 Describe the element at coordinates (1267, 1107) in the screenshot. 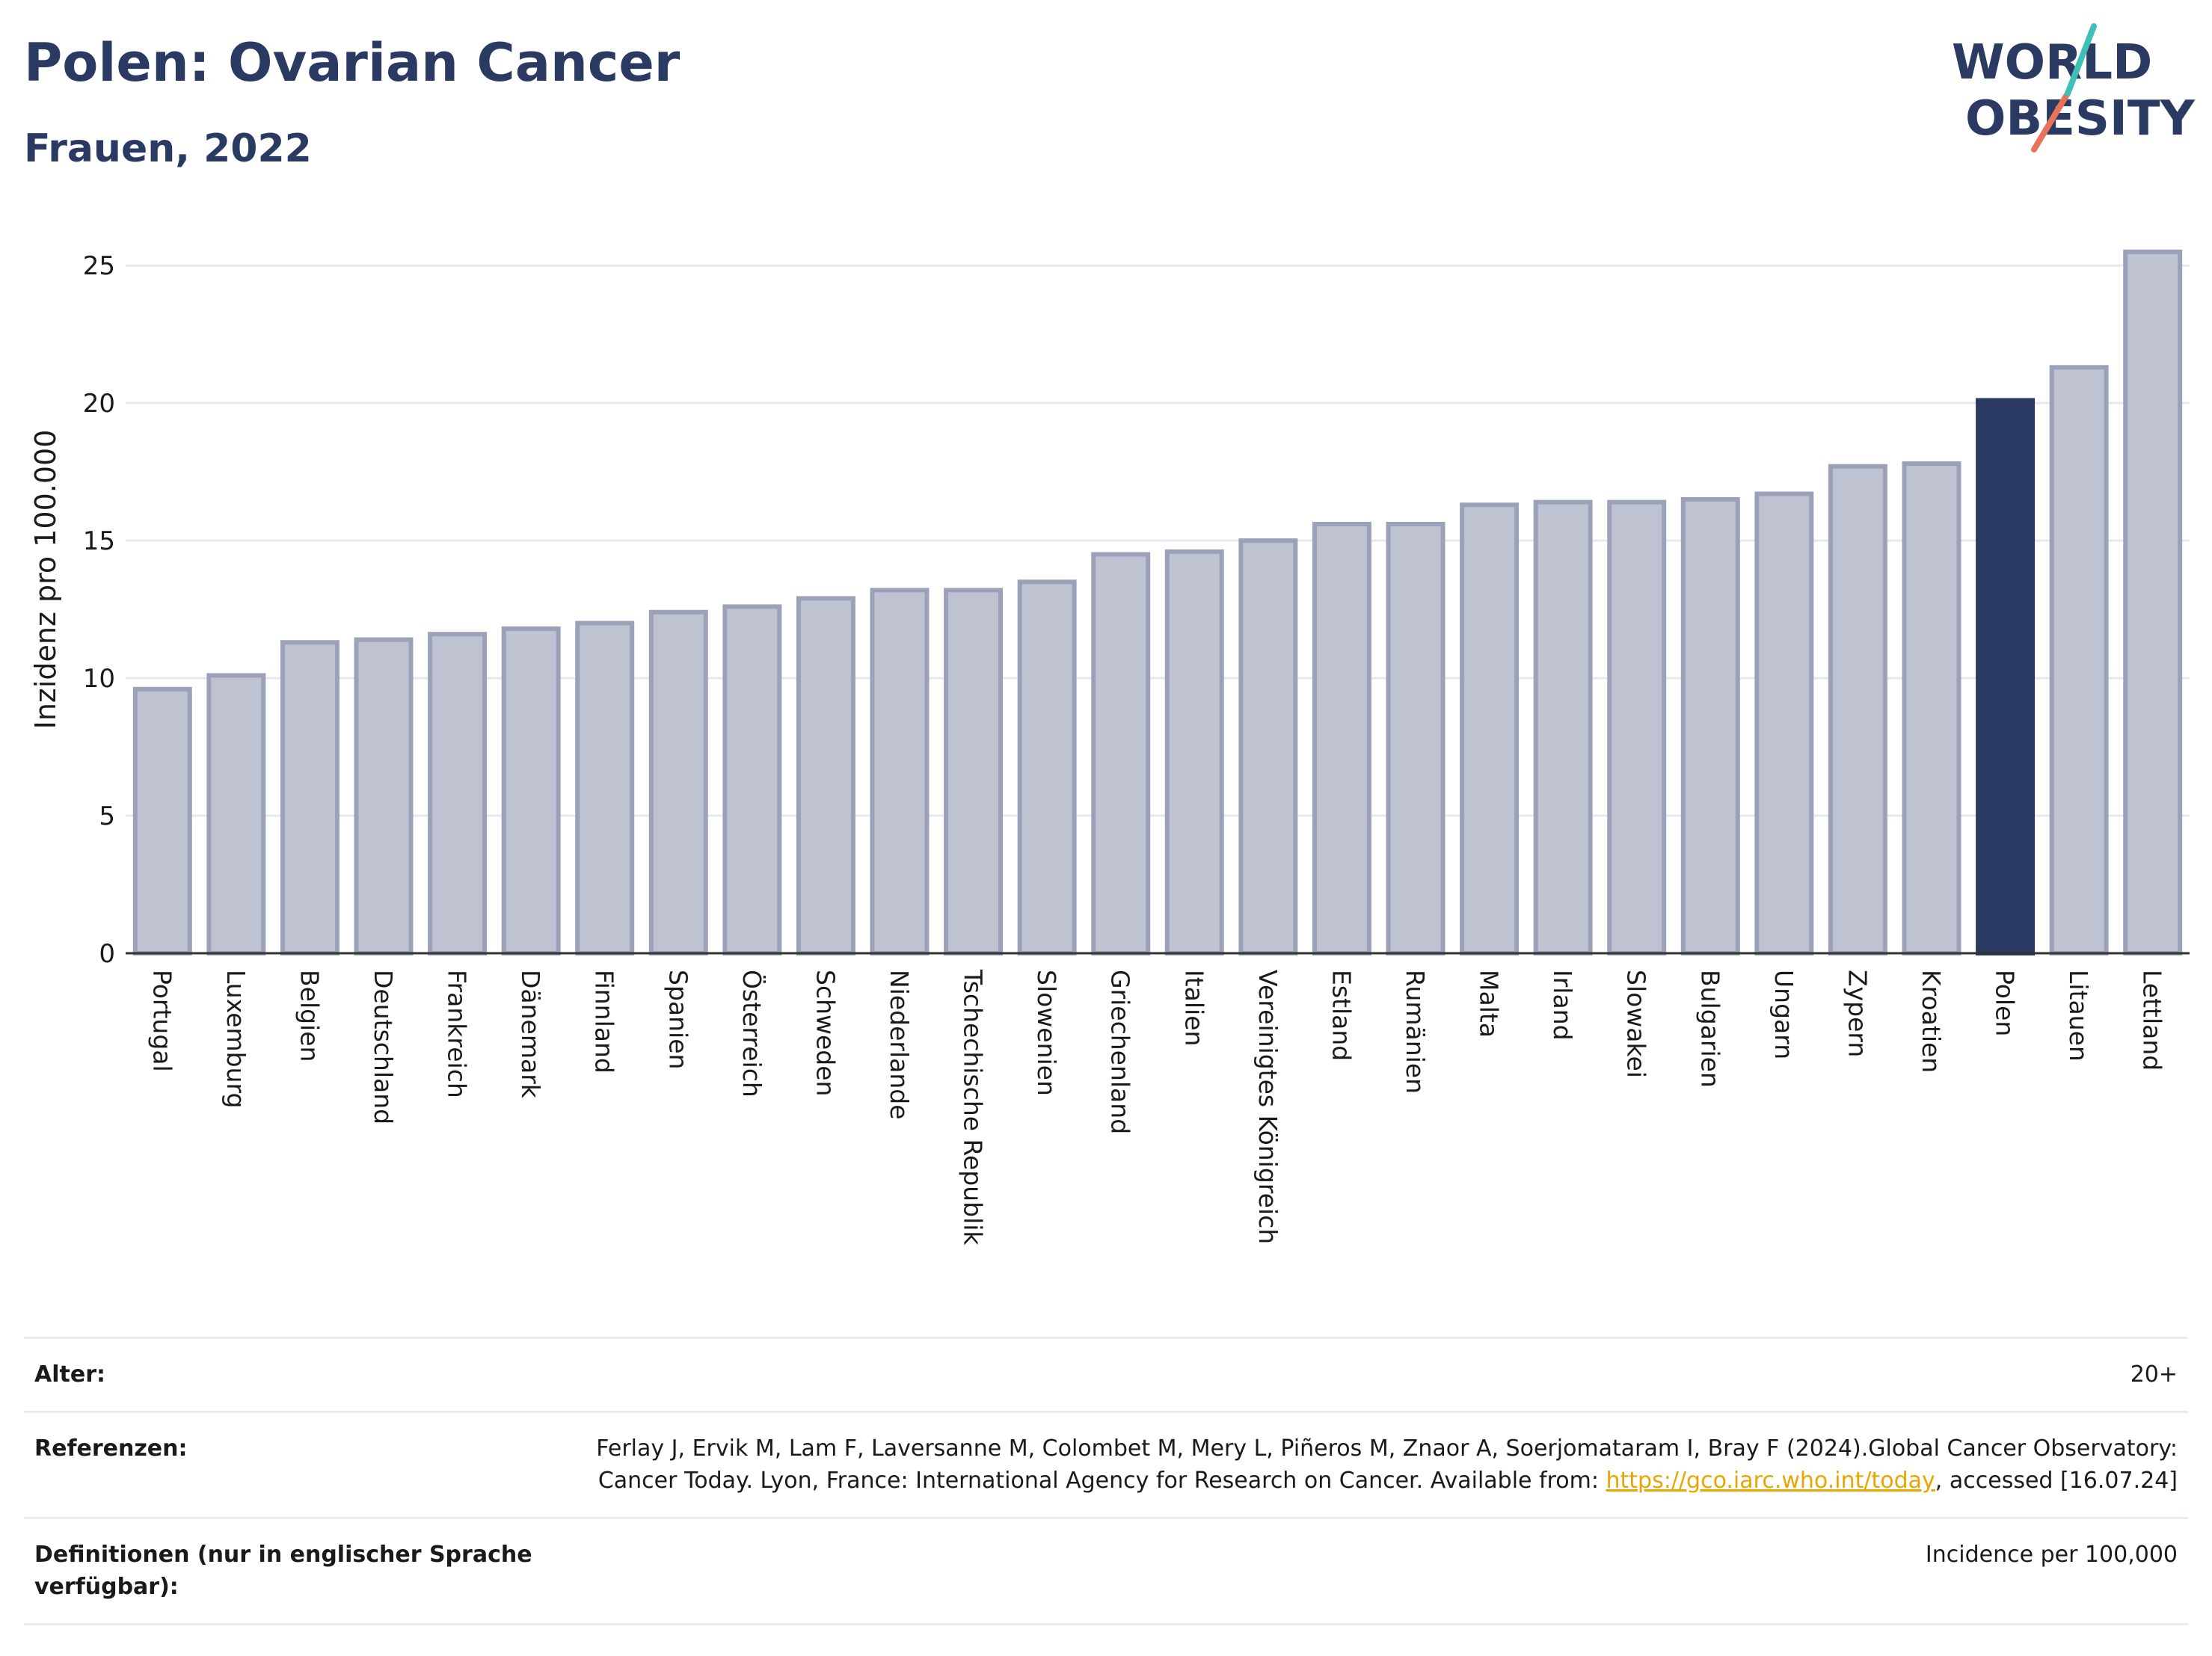

I see `x-tick-label: Vereinigtes Königreich` at that location.